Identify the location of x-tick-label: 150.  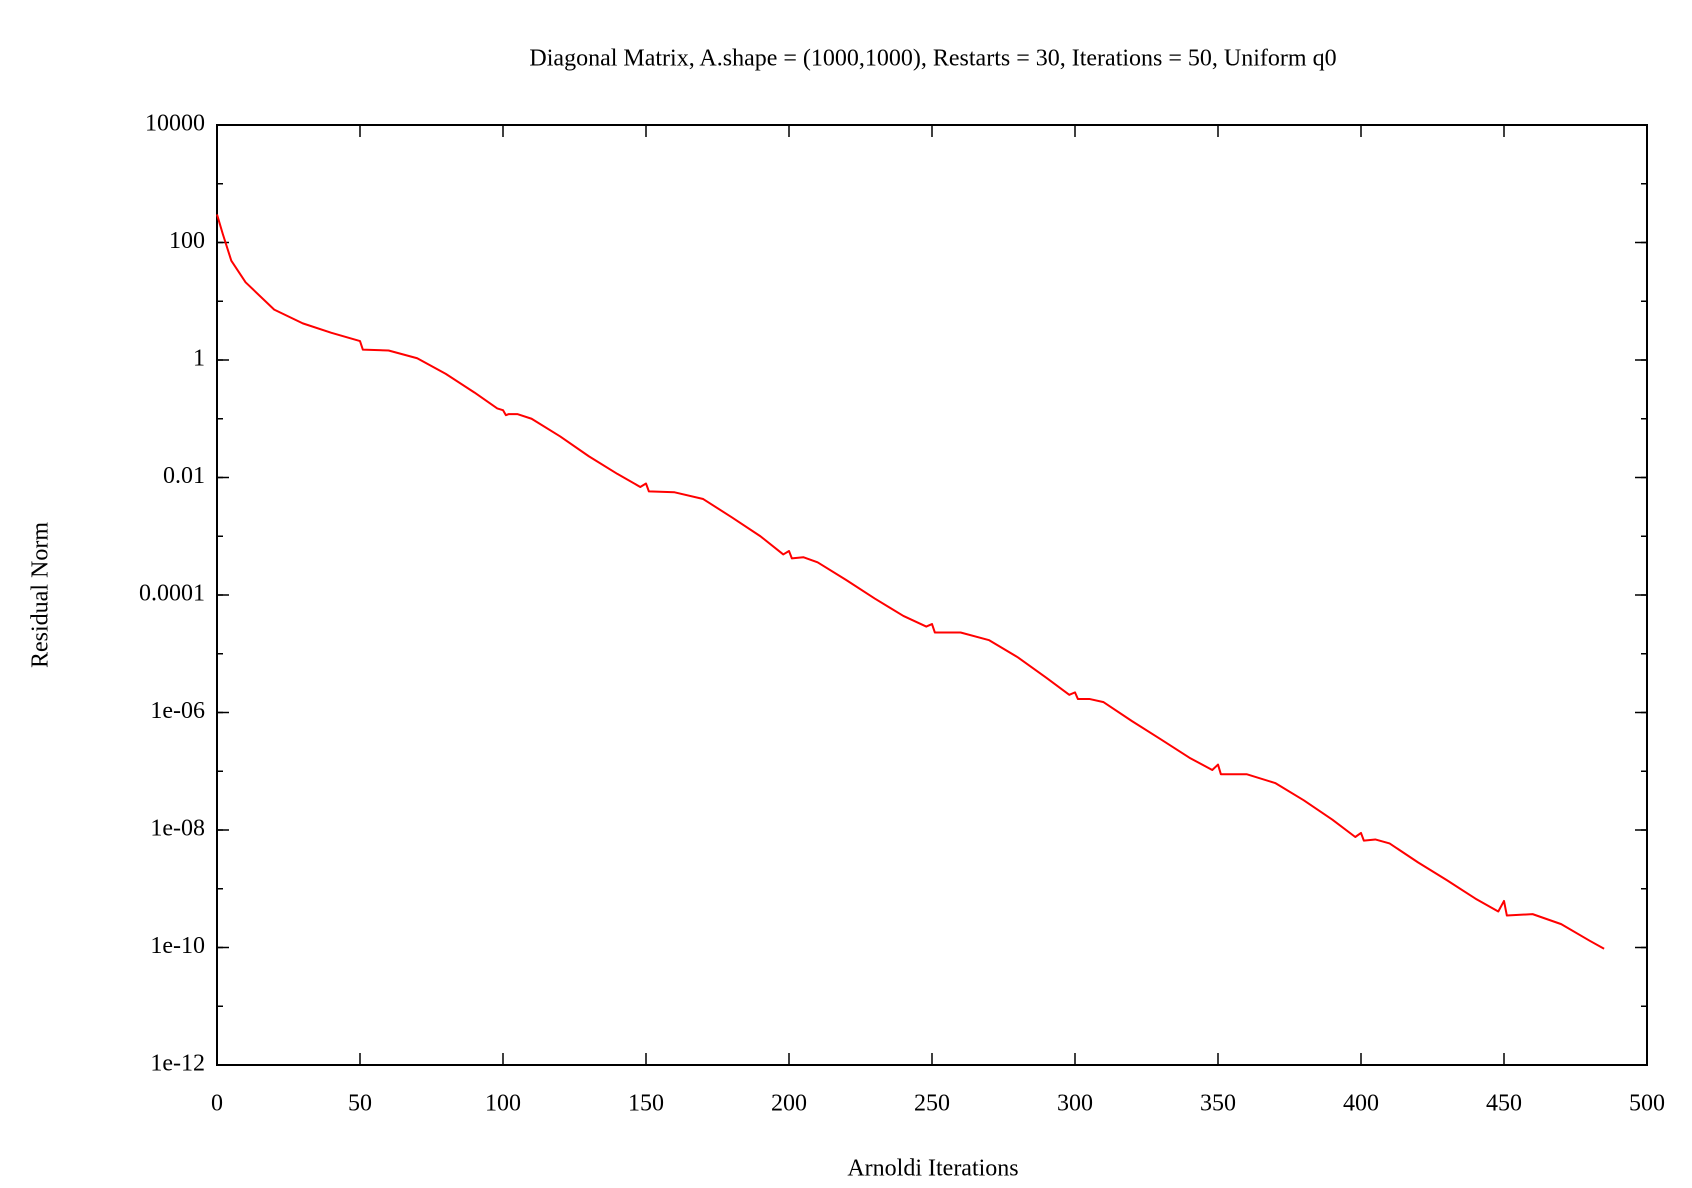
(646, 1104).